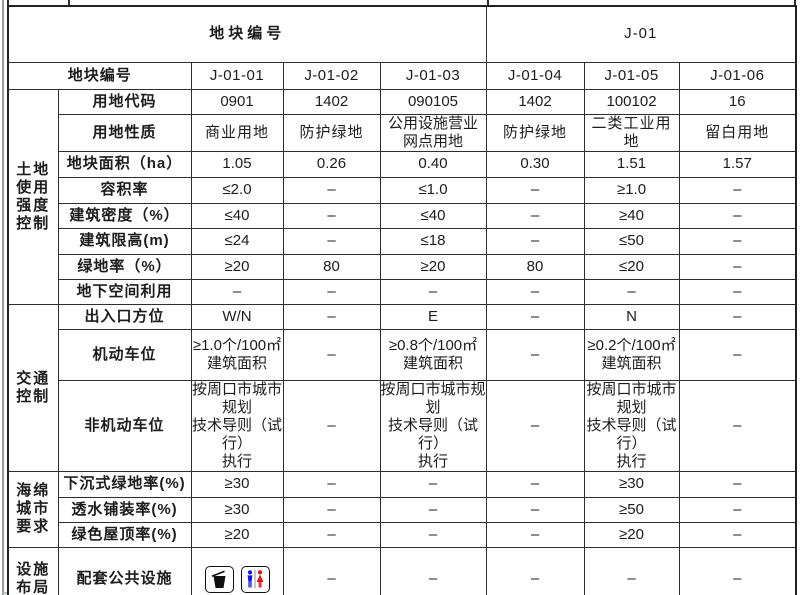 Image resolution: width=800 pixels, height=595 pixels. What do you see at coordinates (237, 190) in the screenshot?
I see `cell: ≤2.0` at bounding box center [237, 190].